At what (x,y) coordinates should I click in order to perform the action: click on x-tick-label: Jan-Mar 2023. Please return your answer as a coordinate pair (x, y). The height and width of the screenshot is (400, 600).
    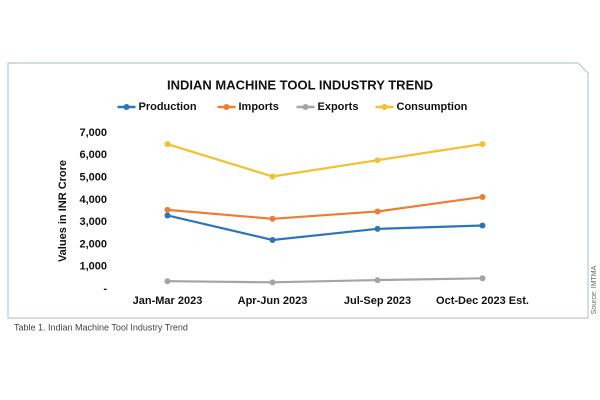
    Looking at the image, I should click on (168, 301).